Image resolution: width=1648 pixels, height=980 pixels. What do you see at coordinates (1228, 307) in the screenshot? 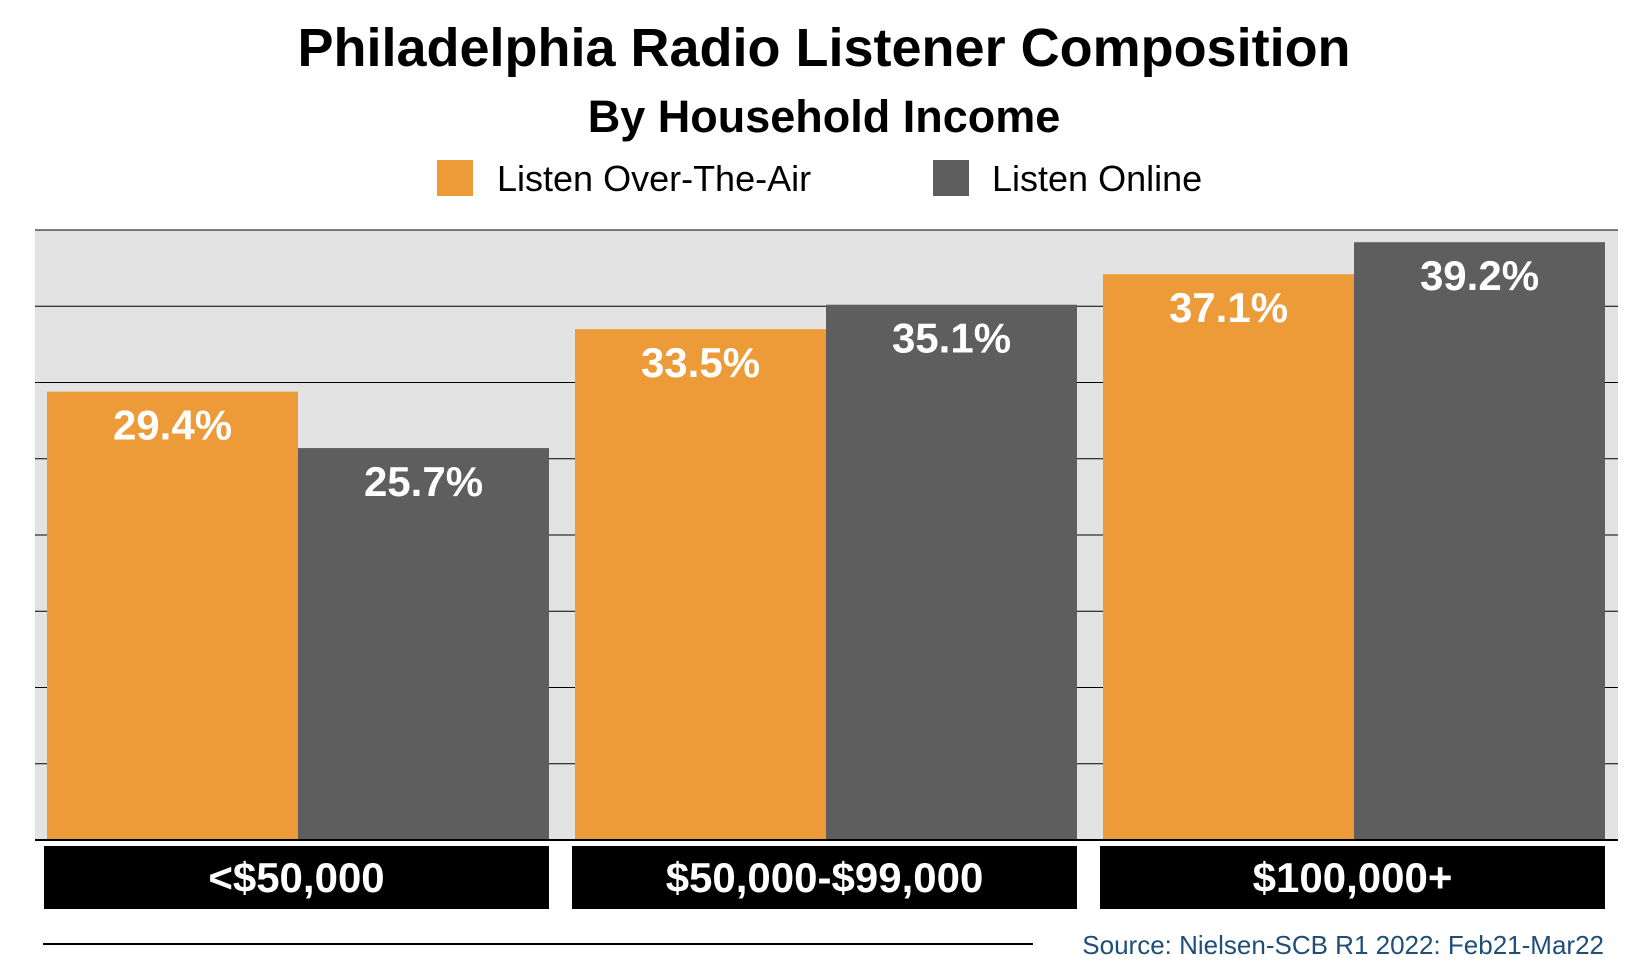
I see `data-label: 37.1%` at bounding box center [1228, 307].